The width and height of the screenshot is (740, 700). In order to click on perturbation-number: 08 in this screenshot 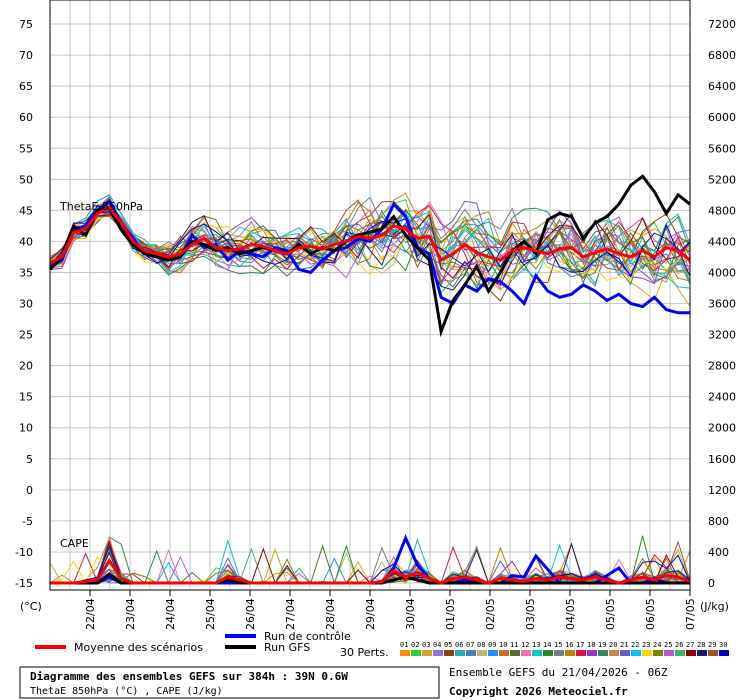, I will do `click(481, 645)`.